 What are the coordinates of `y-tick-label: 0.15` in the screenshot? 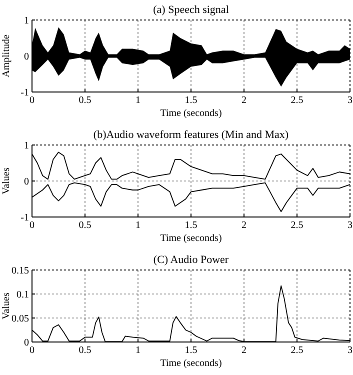 It's located at (20, 271).